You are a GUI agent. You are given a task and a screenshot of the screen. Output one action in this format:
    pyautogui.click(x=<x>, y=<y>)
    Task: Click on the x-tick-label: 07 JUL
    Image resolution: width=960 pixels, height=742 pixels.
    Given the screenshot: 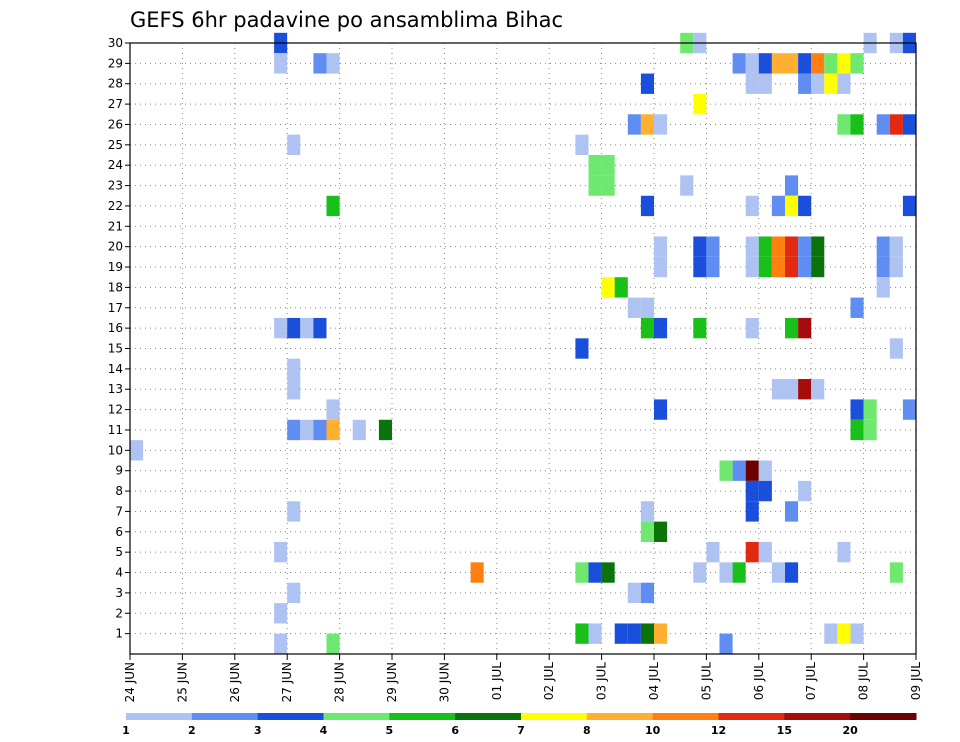 What is the action you would take?
    pyautogui.click(x=811, y=681)
    